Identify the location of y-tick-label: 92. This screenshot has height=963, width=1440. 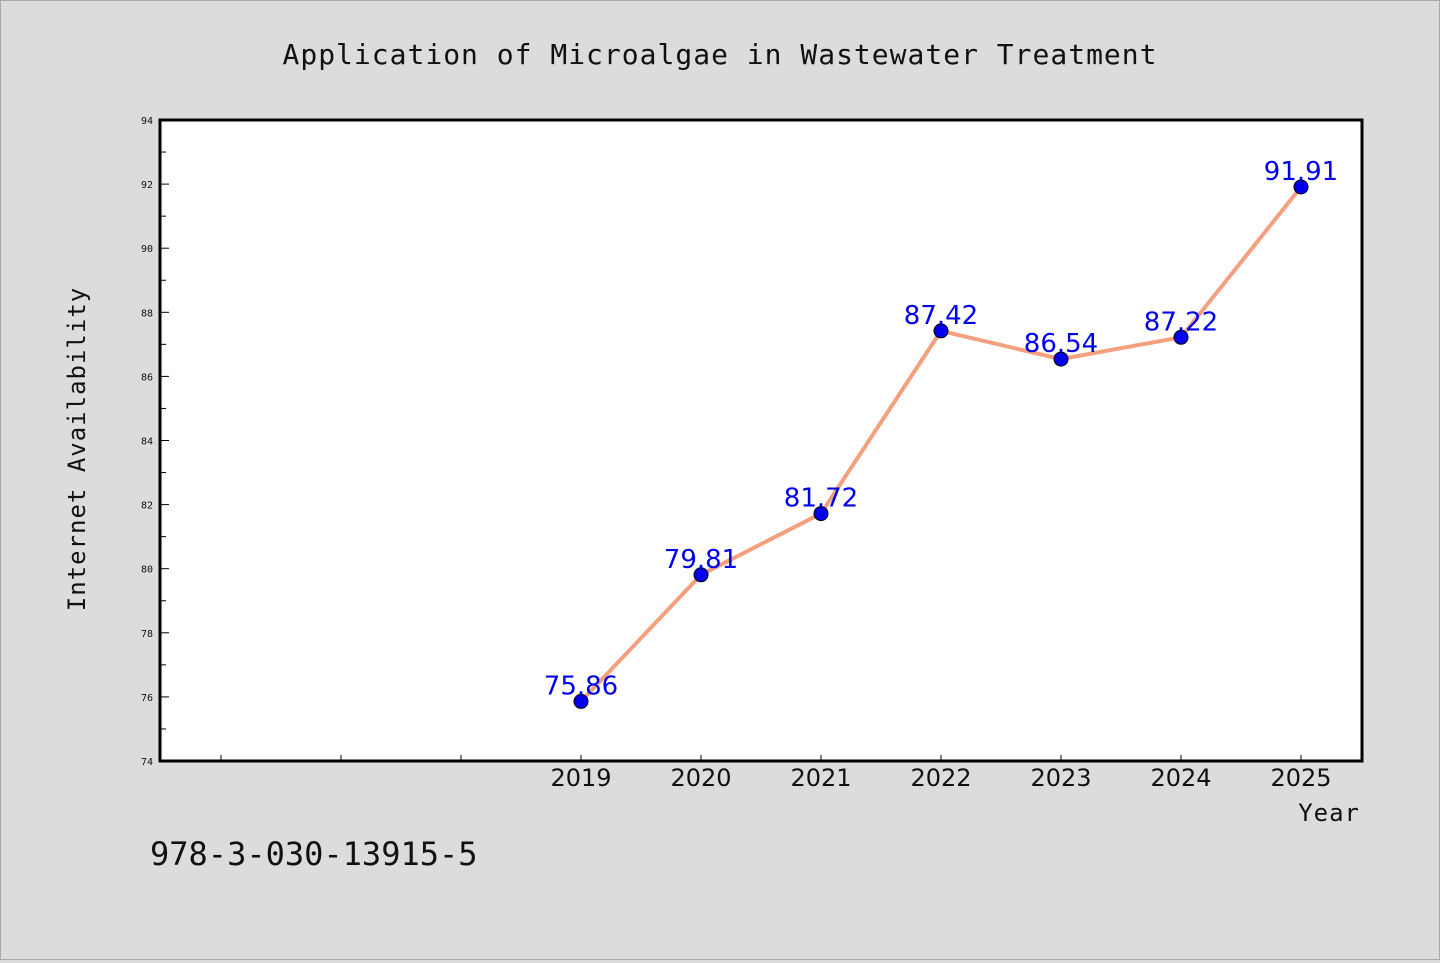
(147, 185).